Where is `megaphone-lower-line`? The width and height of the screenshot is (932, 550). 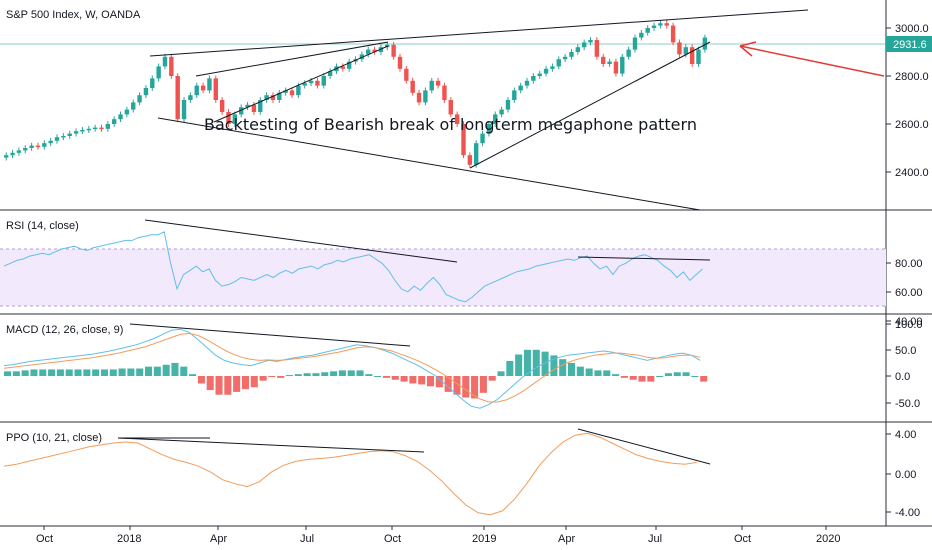 megaphone-lower-line is located at coordinates (429, 164).